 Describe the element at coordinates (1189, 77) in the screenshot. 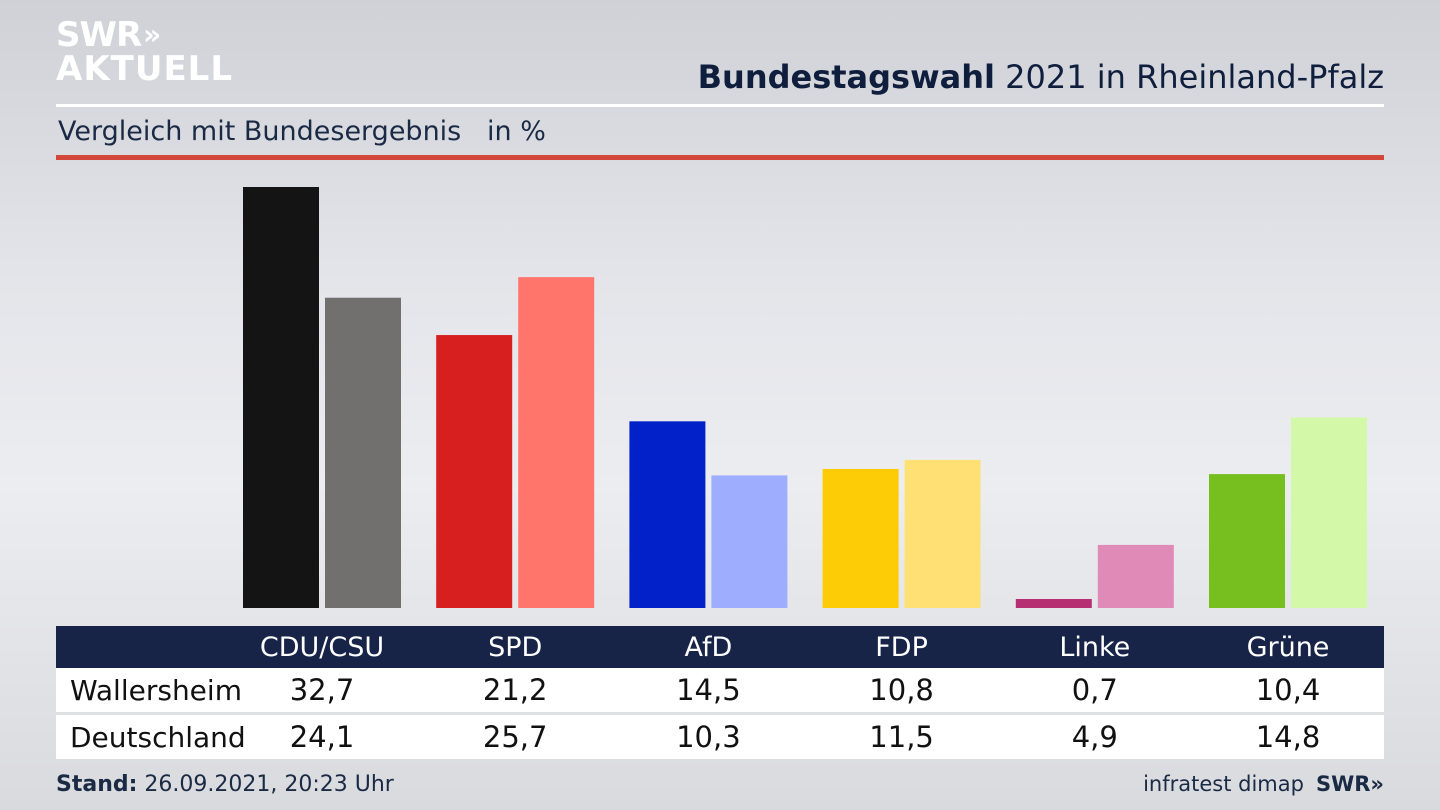

I see `title-rest: 2021 in Rheinland-Pfalz` at that location.